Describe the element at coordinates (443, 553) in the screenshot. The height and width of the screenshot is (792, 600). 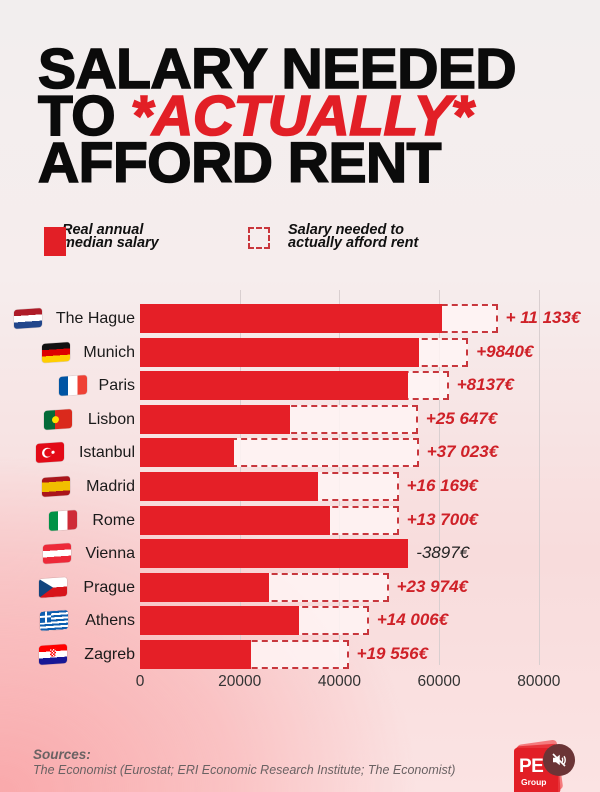
I see `difference-label: -3897€` at that location.